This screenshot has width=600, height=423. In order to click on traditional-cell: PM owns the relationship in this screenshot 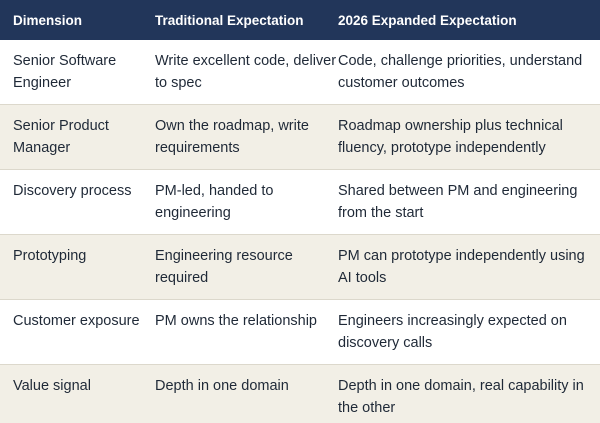, I will do `click(246, 332)`.